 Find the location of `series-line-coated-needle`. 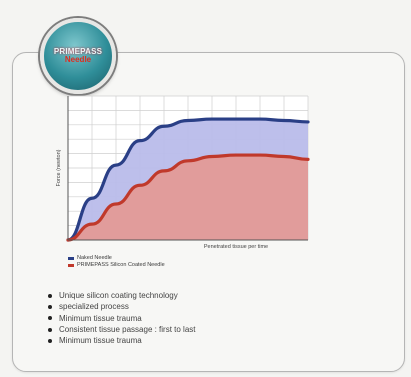

series-line-coated-needle is located at coordinates (188, 197).